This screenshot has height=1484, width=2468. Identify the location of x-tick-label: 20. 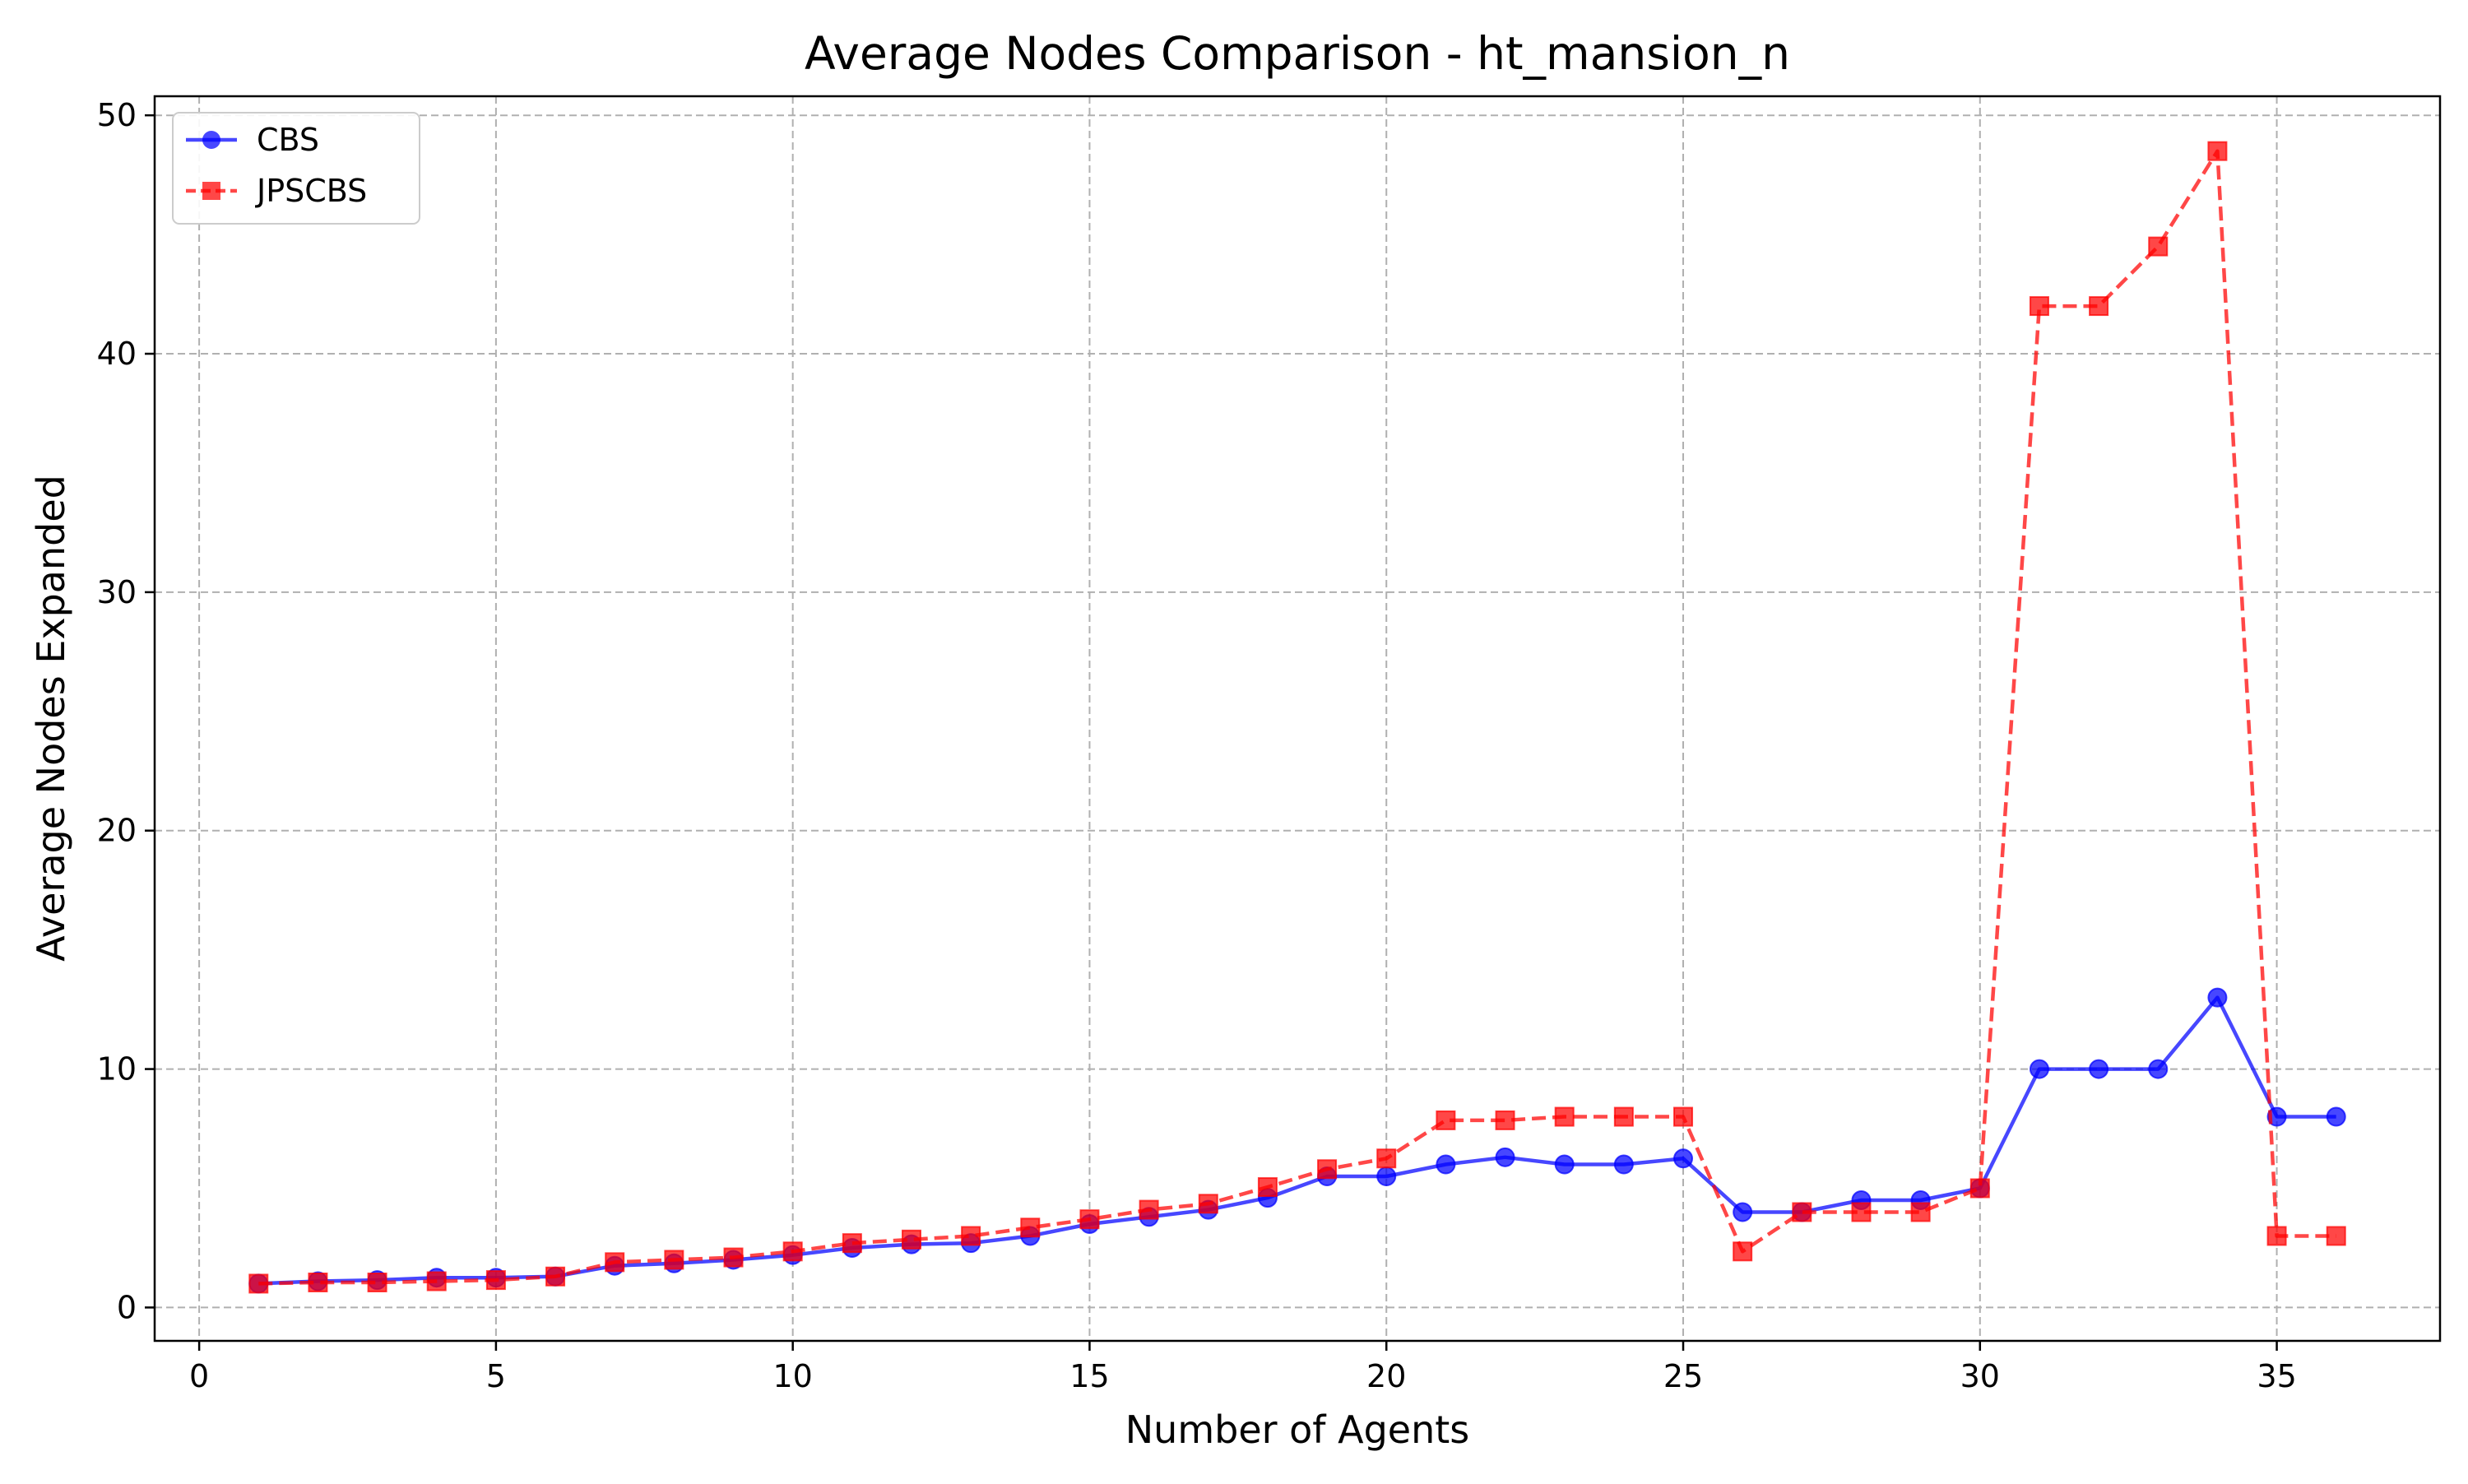
(1386, 1376).